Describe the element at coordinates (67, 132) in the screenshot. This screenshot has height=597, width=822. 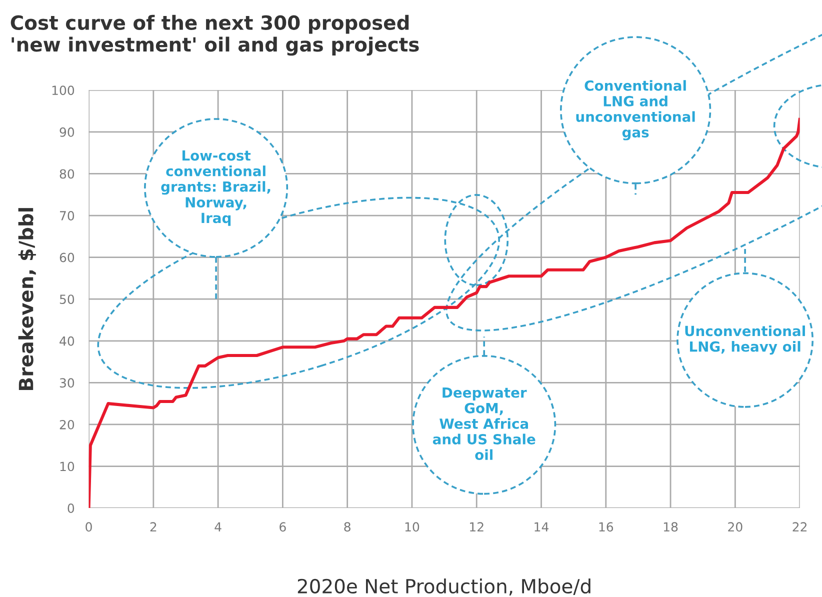
I see `y-tick-label: 90` at that location.